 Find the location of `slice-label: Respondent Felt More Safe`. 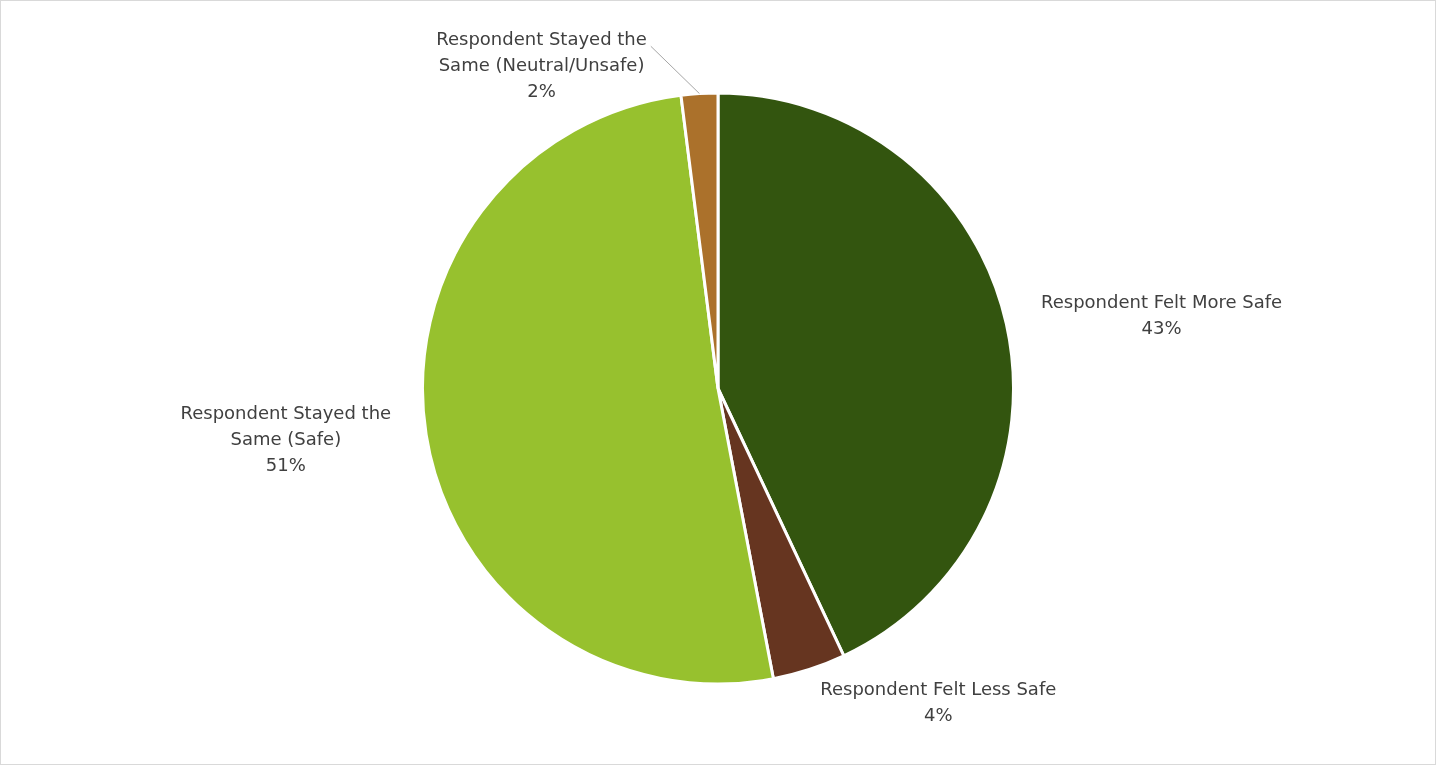

slice-label: Respondent Felt More Safe is located at coordinates (1161, 301).